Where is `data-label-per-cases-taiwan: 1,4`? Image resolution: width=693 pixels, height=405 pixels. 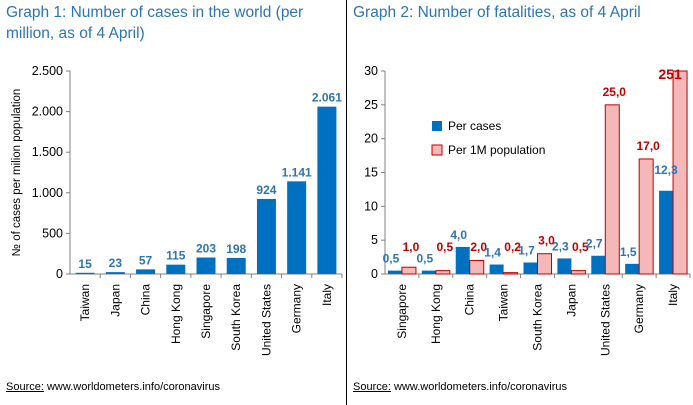
data-label-per-cases-taiwan: 1,4 is located at coordinates (492, 253).